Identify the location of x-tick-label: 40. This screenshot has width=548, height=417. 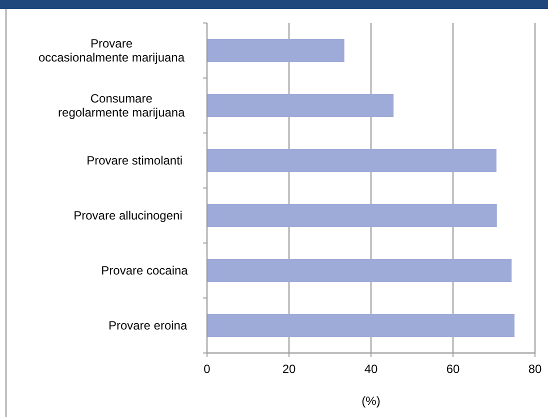
(371, 369).